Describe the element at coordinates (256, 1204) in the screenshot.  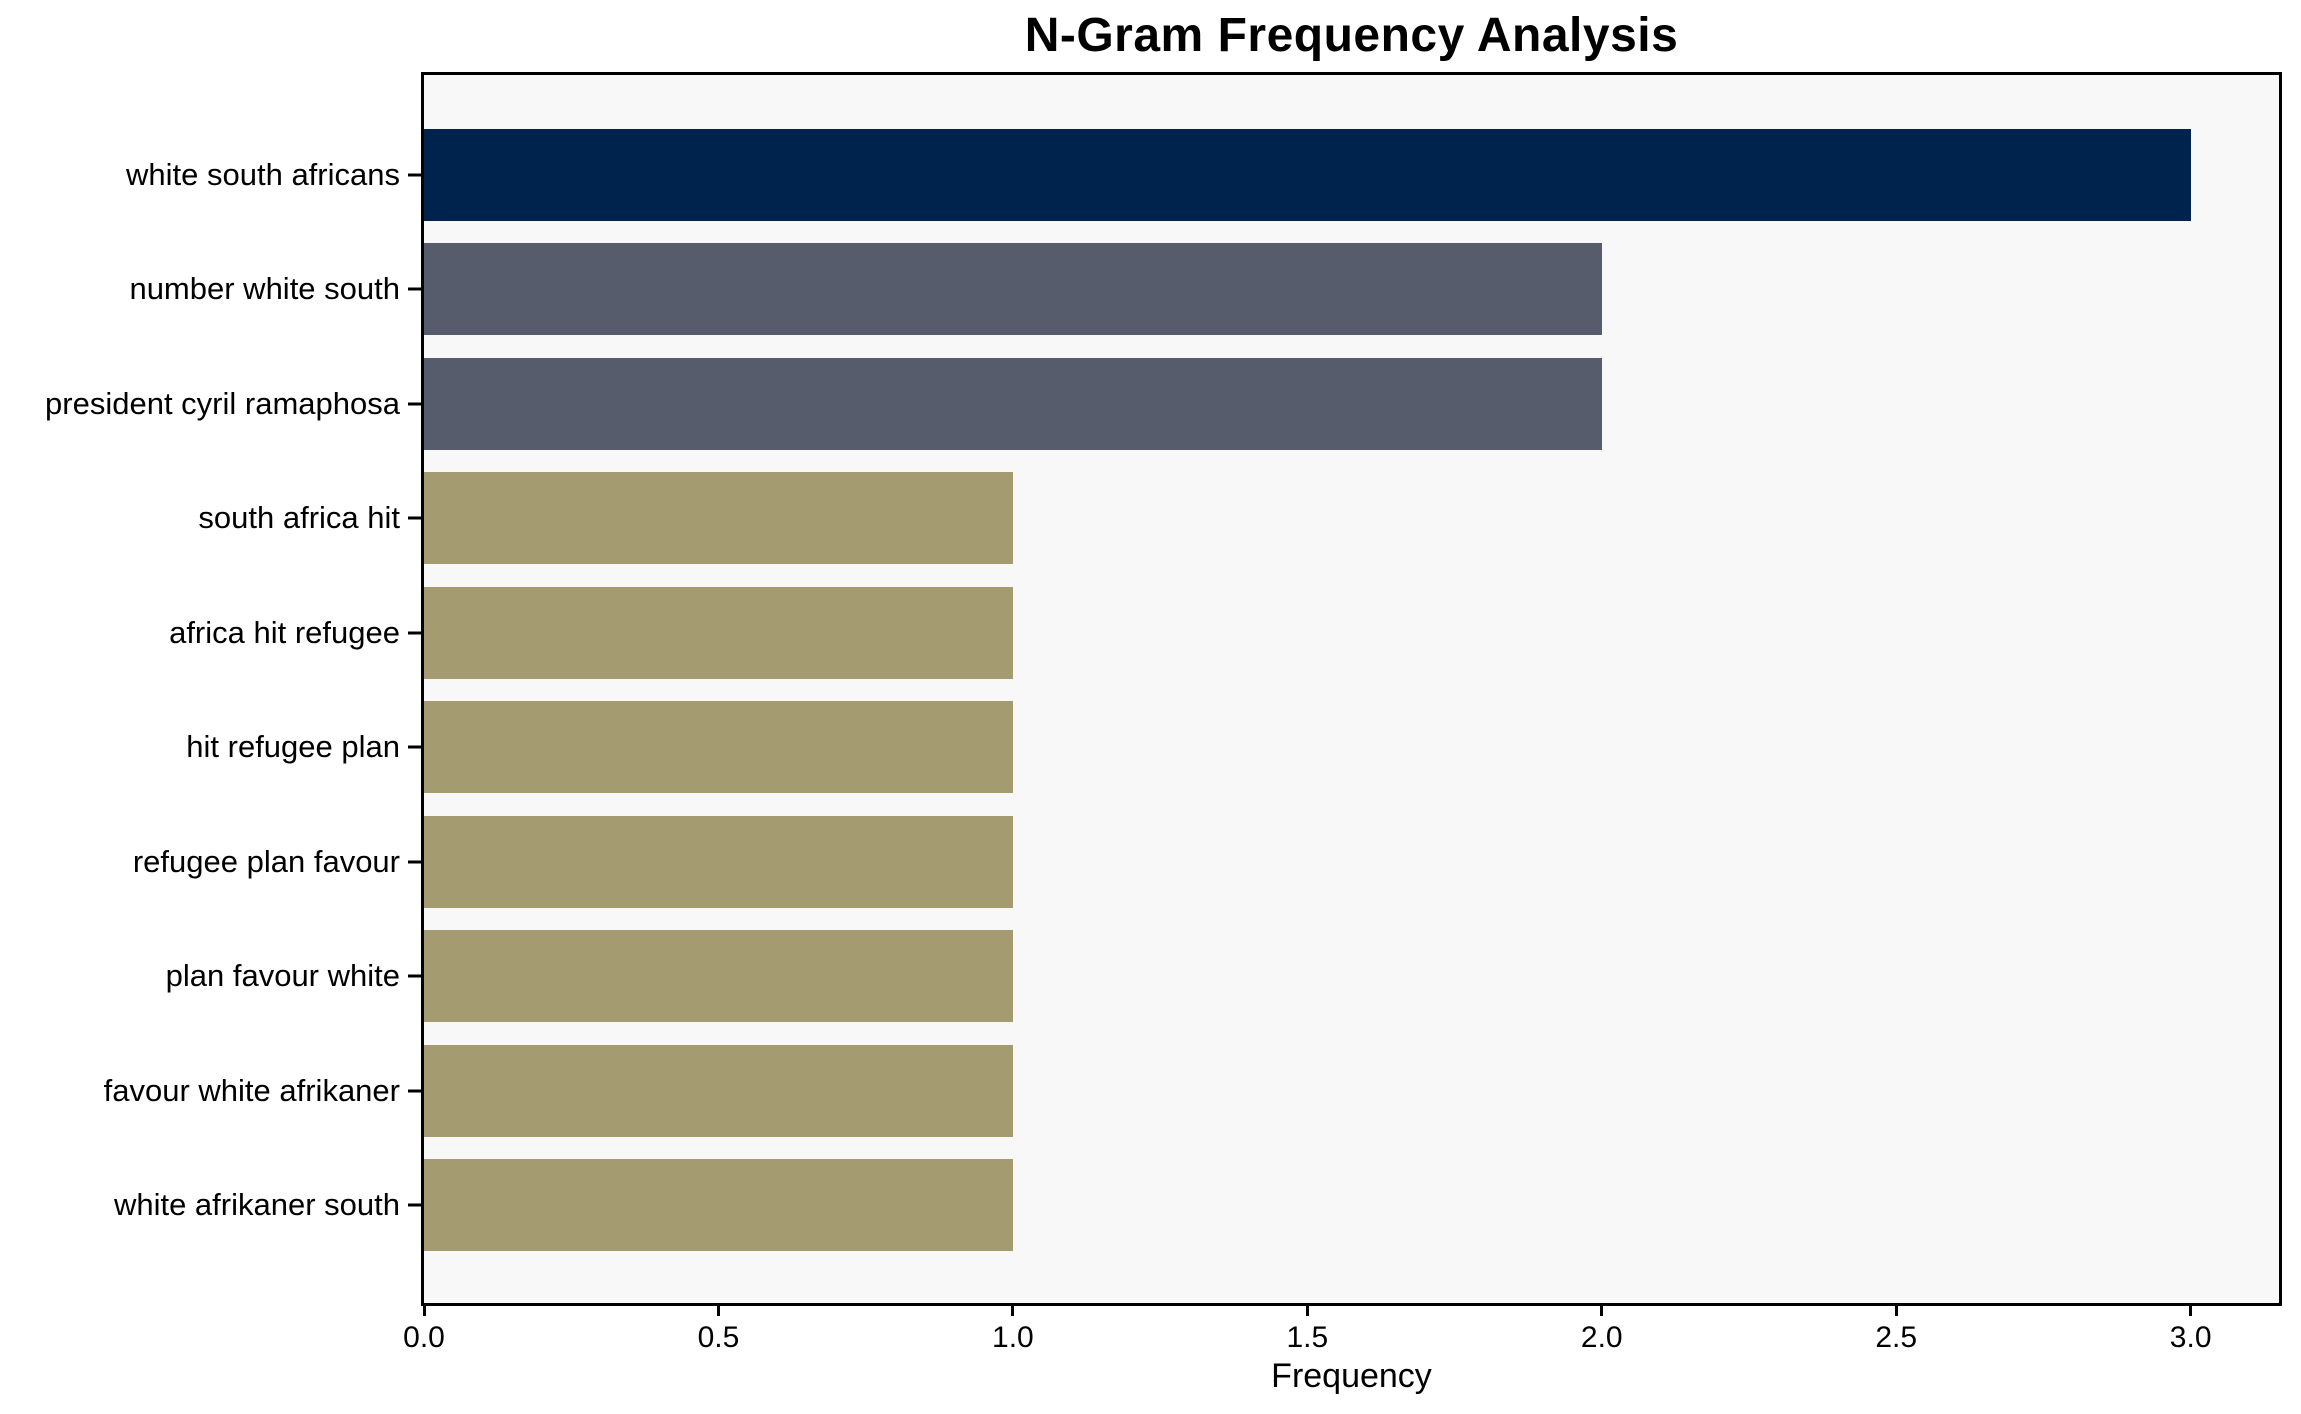
I see `y-tick-label: white afrikaner south` at that location.